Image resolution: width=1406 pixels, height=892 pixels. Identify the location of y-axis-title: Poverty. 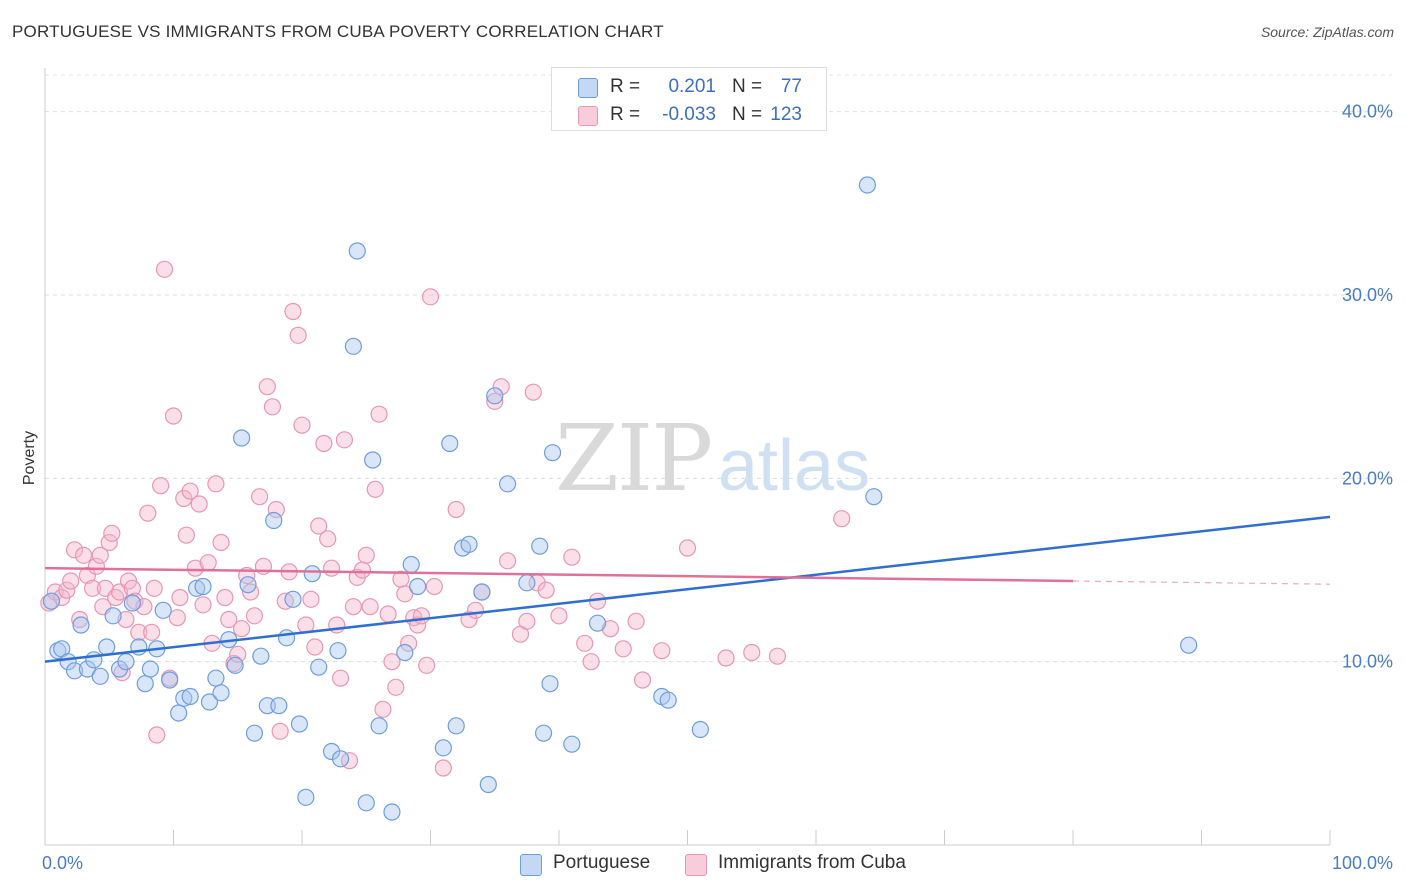
(29, 458).